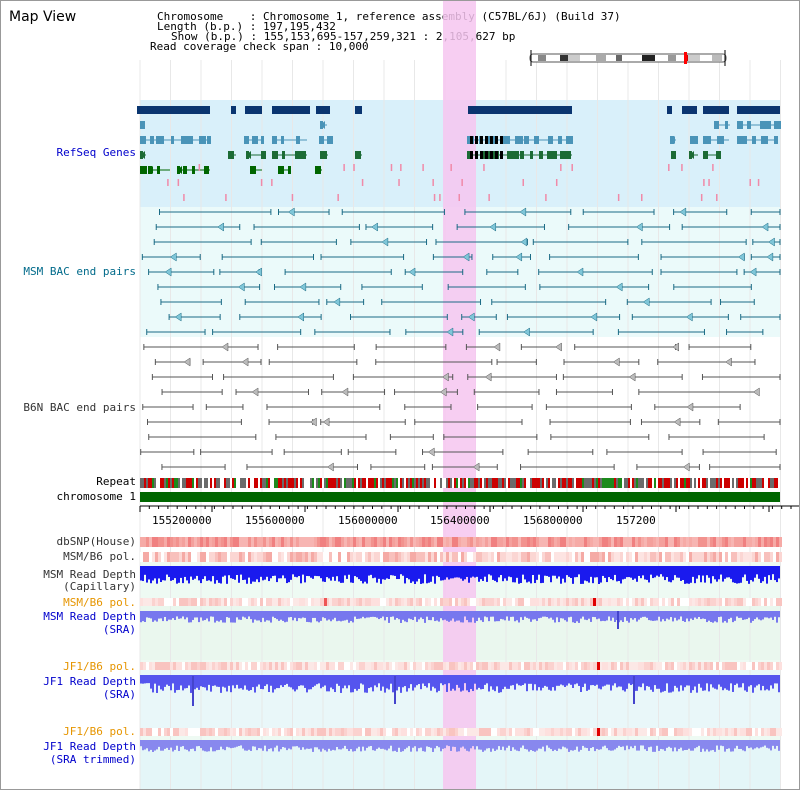 This screenshot has width=800, height=790. I want to click on track-label-msm-b6-pol-1: MSM/B6 pol., so click(99, 556).